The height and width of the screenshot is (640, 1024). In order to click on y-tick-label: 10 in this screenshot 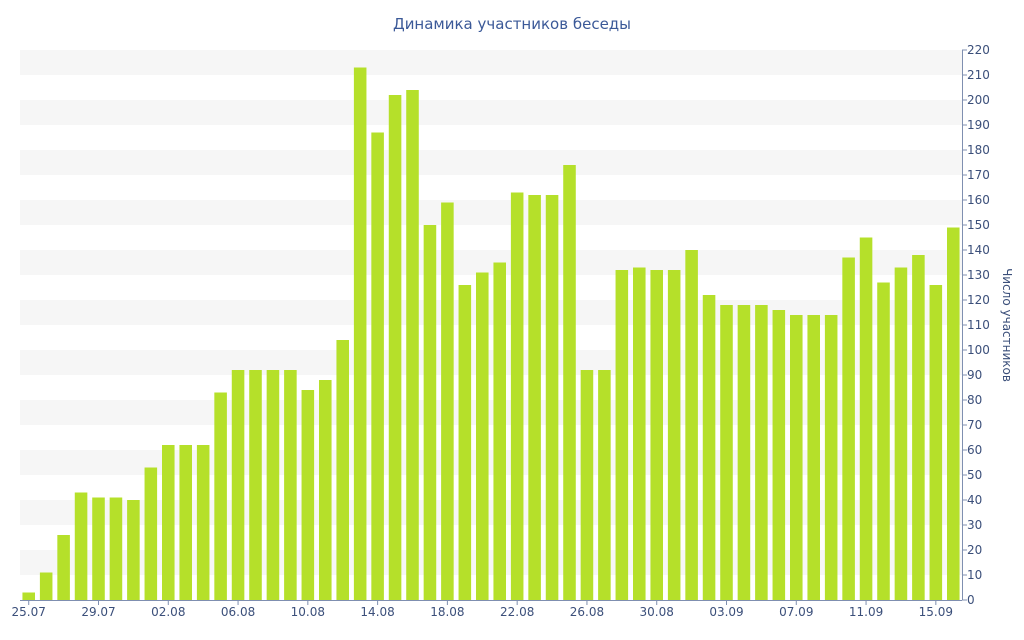, I will do `click(974, 575)`.